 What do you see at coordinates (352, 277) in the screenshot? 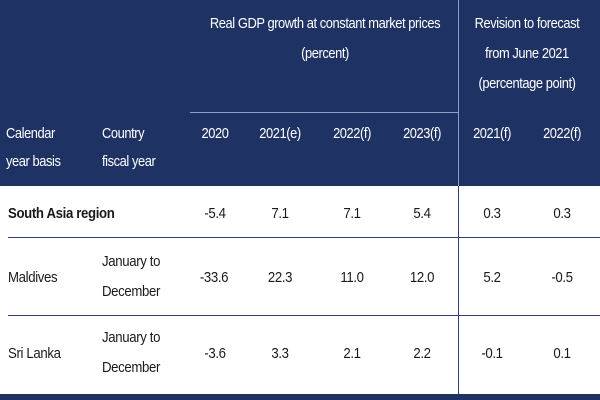
I see `cell-2022f: 11.0` at bounding box center [352, 277].